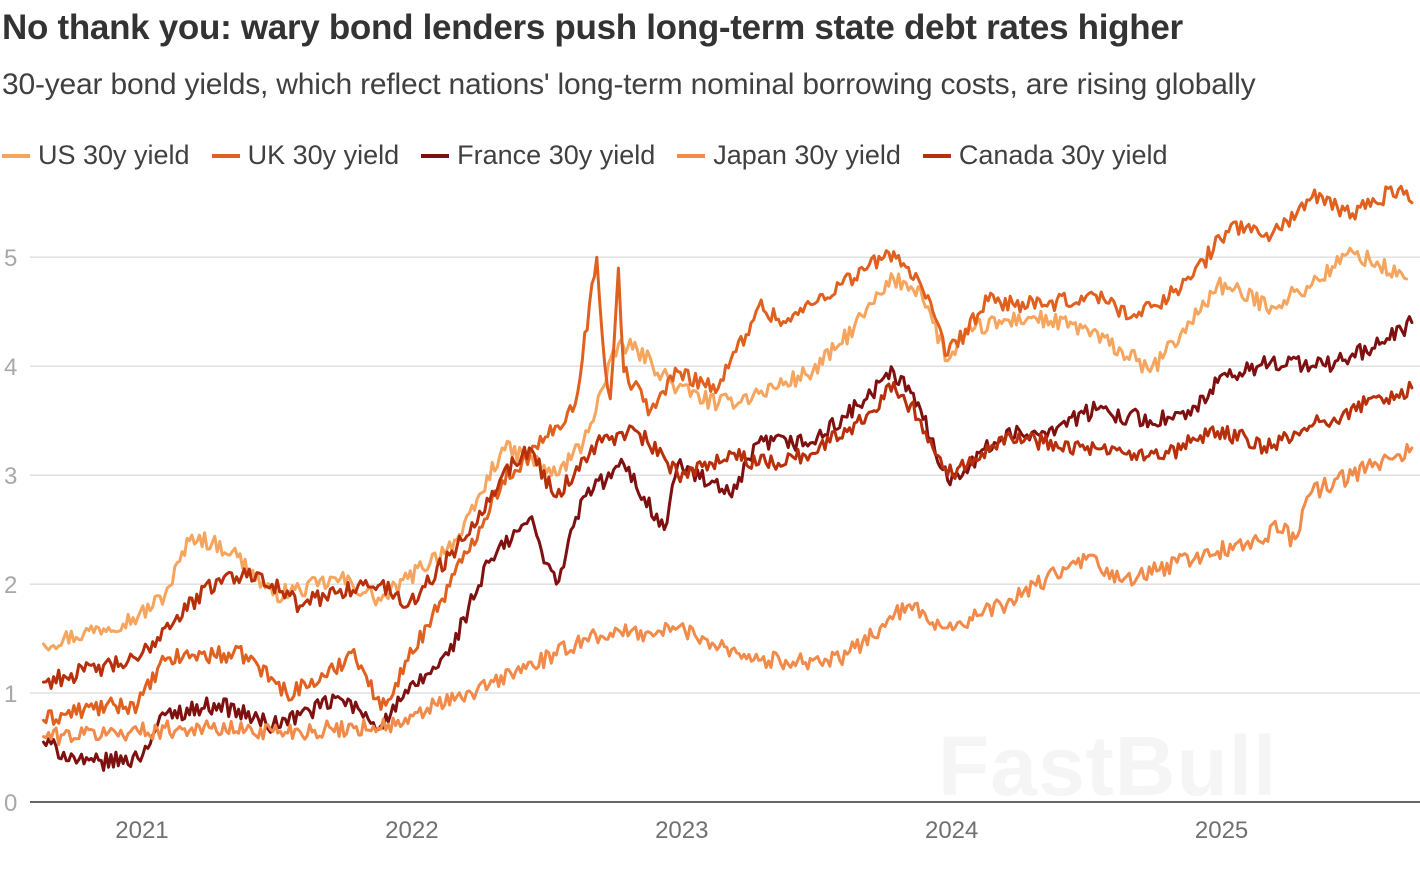 The image size is (1420, 880). What do you see at coordinates (10, 803) in the screenshot?
I see `y-tick-label-0: 0` at bounding box center [10, 803].